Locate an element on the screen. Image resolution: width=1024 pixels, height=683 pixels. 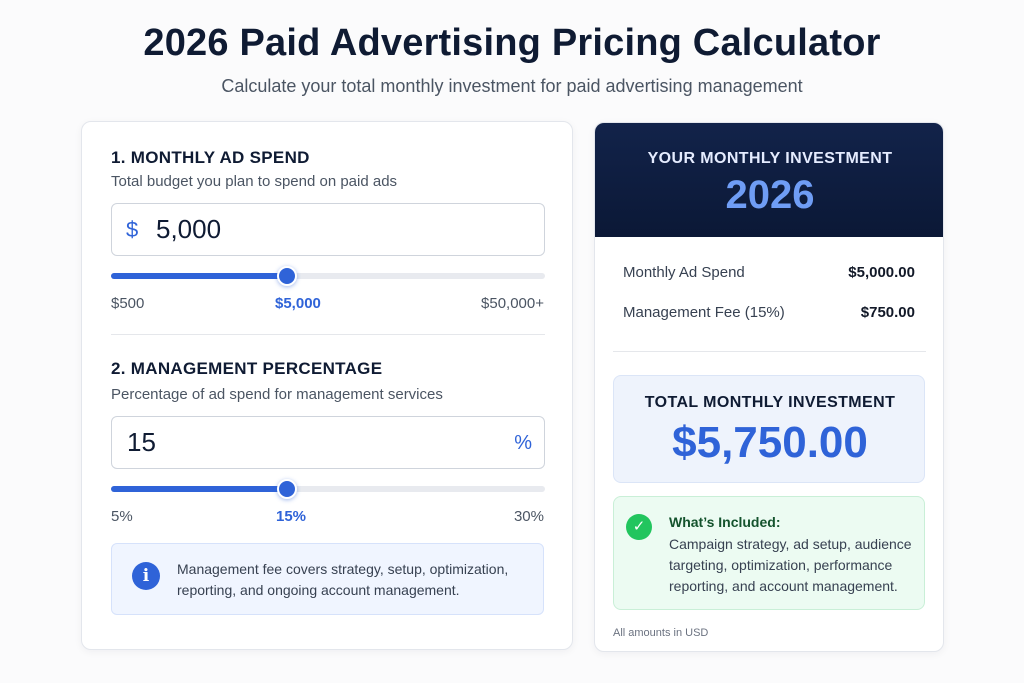
management-min-label: 5% is located at coordinates (122, 516).